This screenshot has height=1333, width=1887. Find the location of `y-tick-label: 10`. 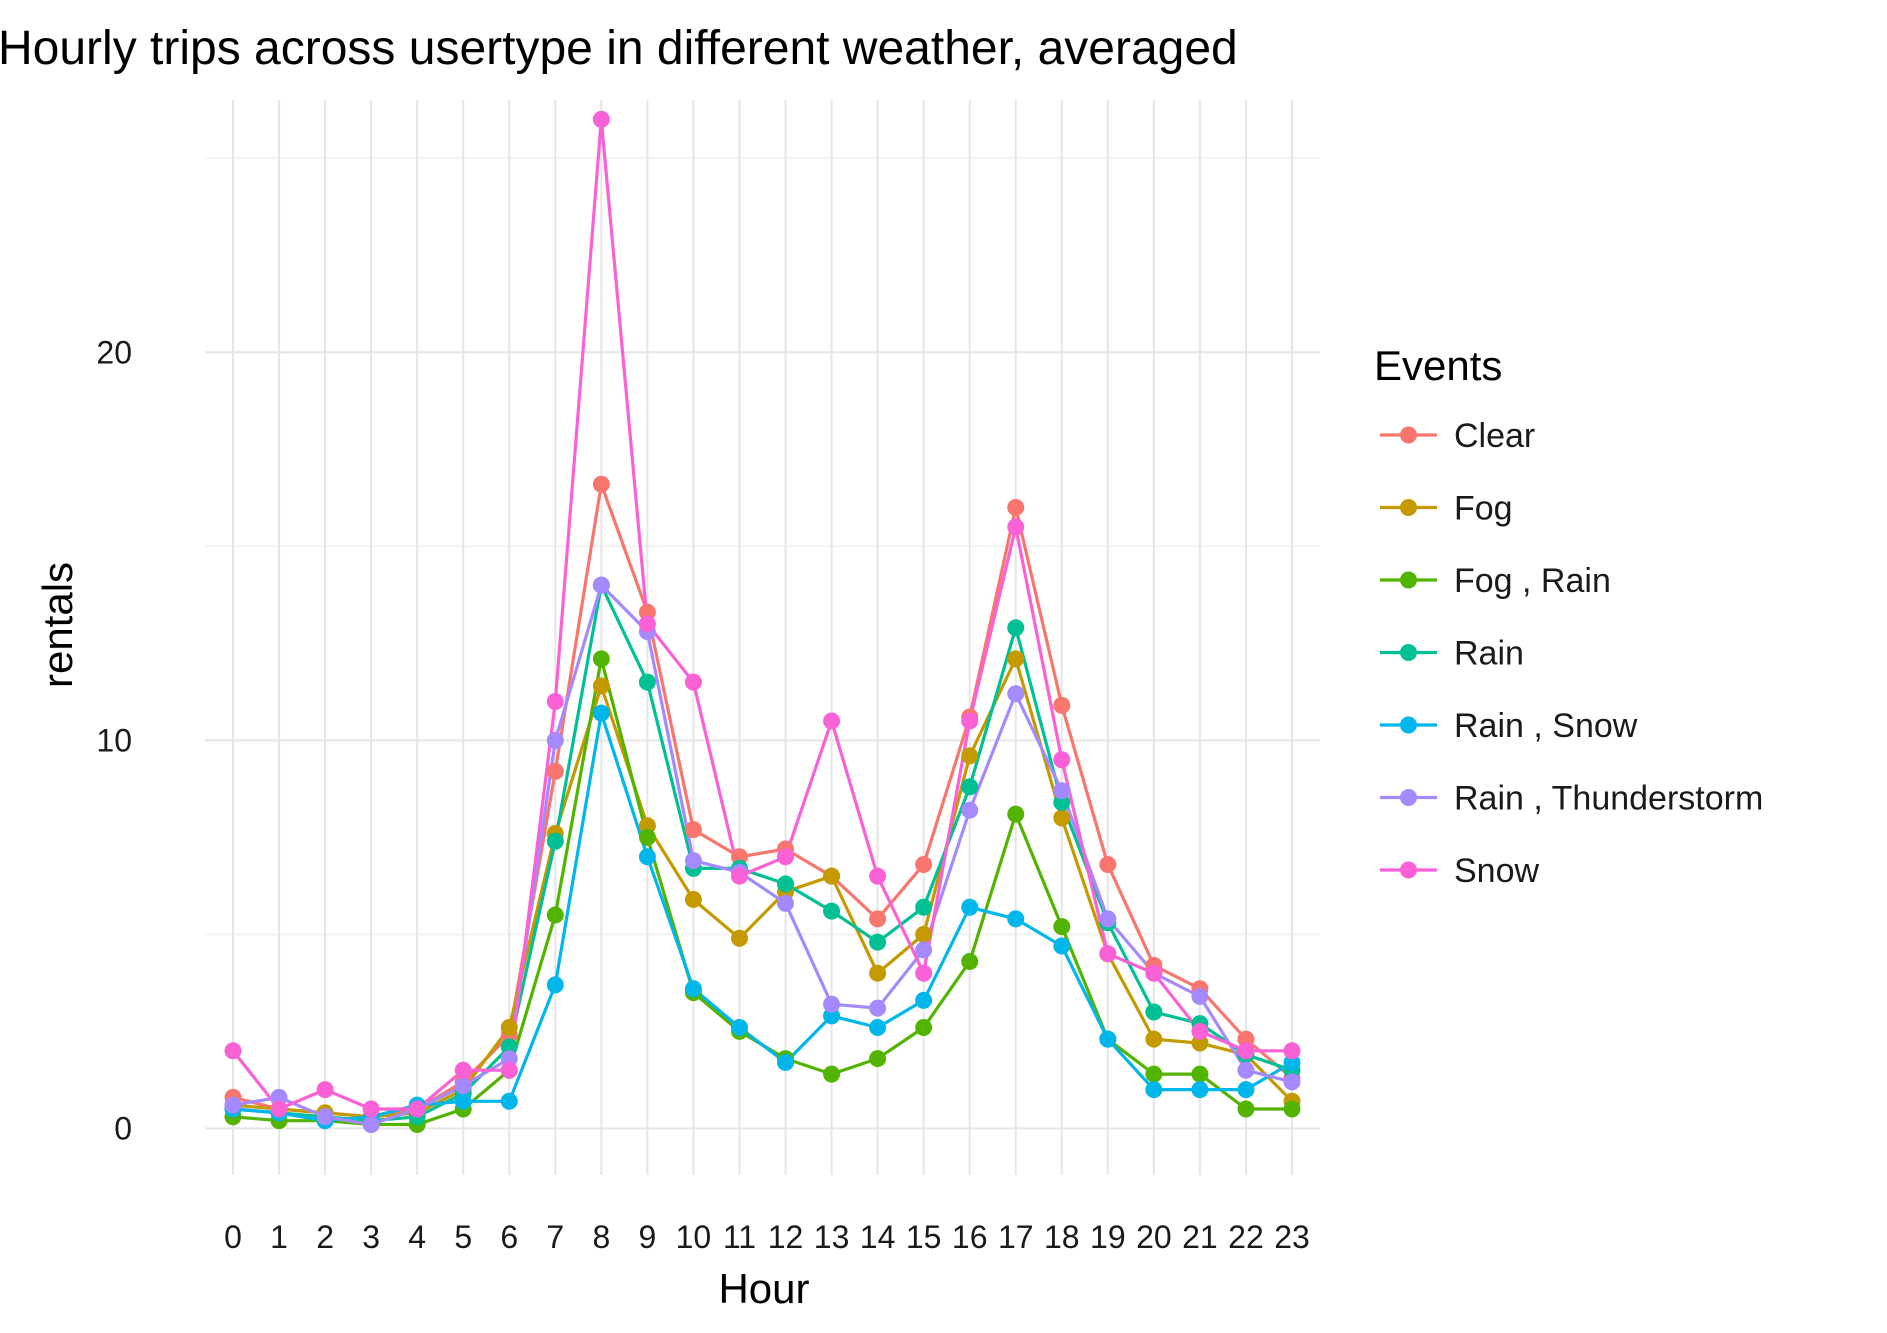

y-tick-label: 10 is located at coordinates (114, 740).